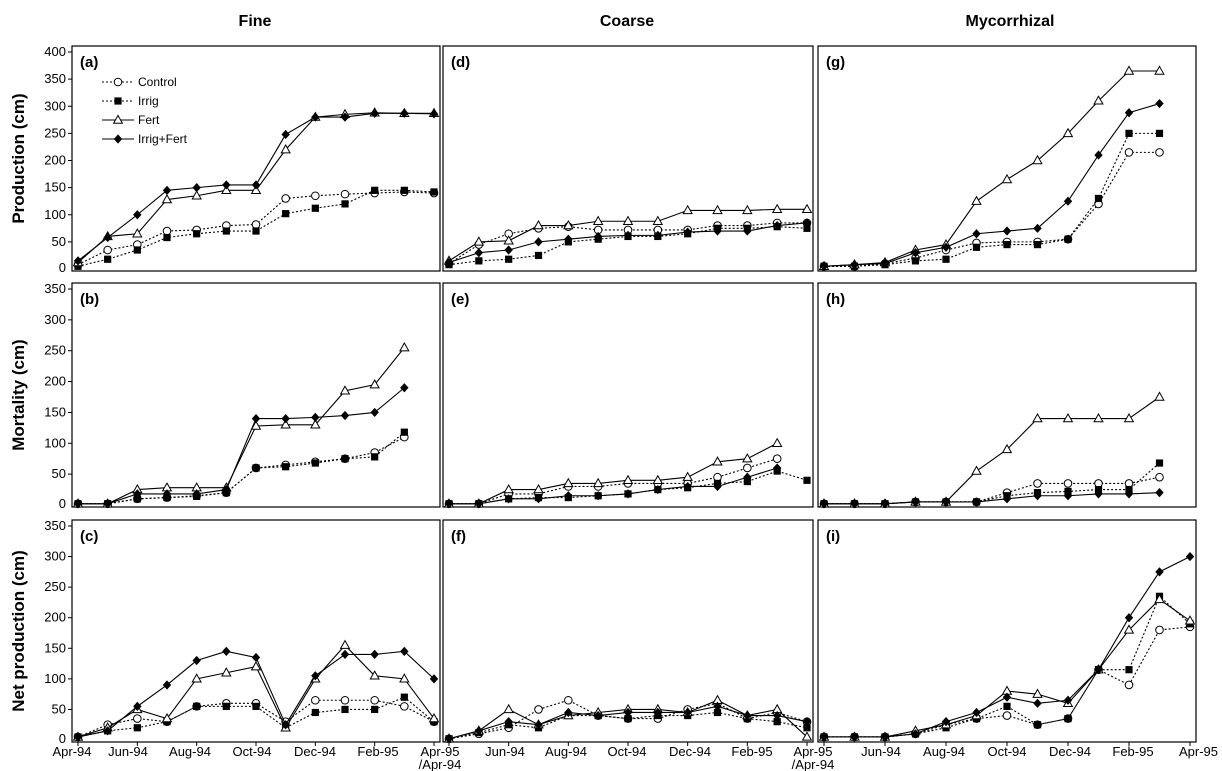  Describe the element at coordinates (835, 299) in the screenshot. I see `panel-letter: (h)` at that location.